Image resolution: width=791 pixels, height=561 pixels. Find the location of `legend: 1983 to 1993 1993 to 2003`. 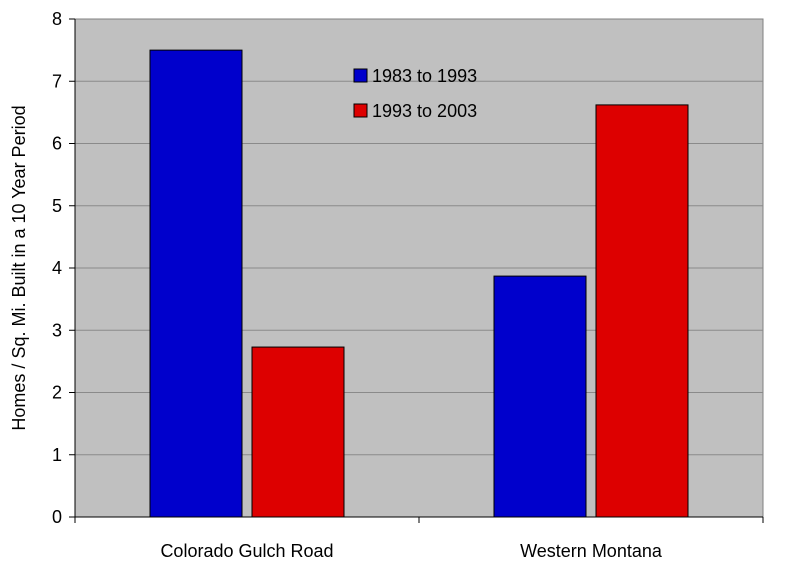

legend: 1983 to 1993 1993 to 2003 is located at coordinates (415, 93).